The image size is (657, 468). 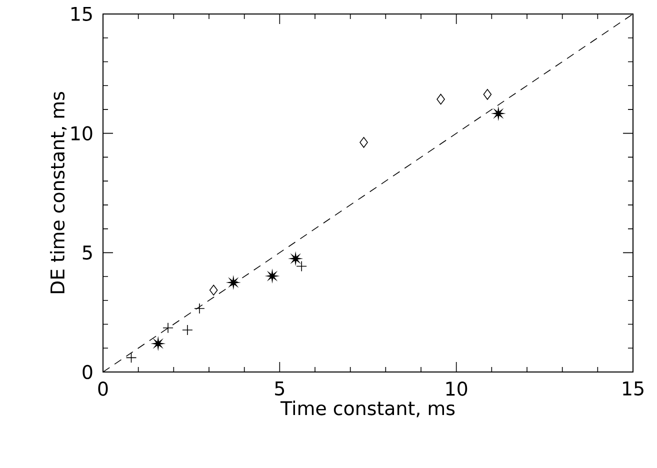 I want to click on y-tick-label: 5, so click(x=87, y=253).